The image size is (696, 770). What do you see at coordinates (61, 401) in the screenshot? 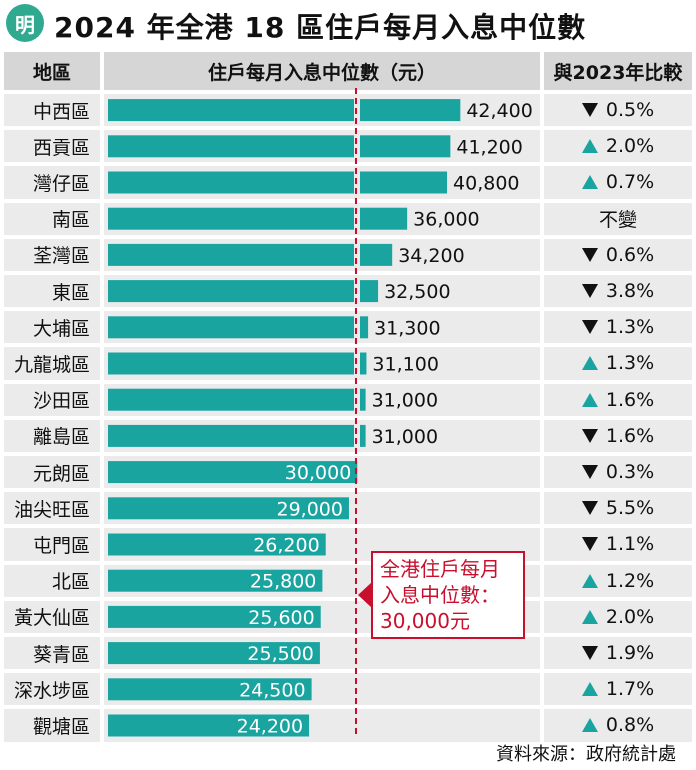
I see `district-name: 沙田區` at bounding box center [61, 401].